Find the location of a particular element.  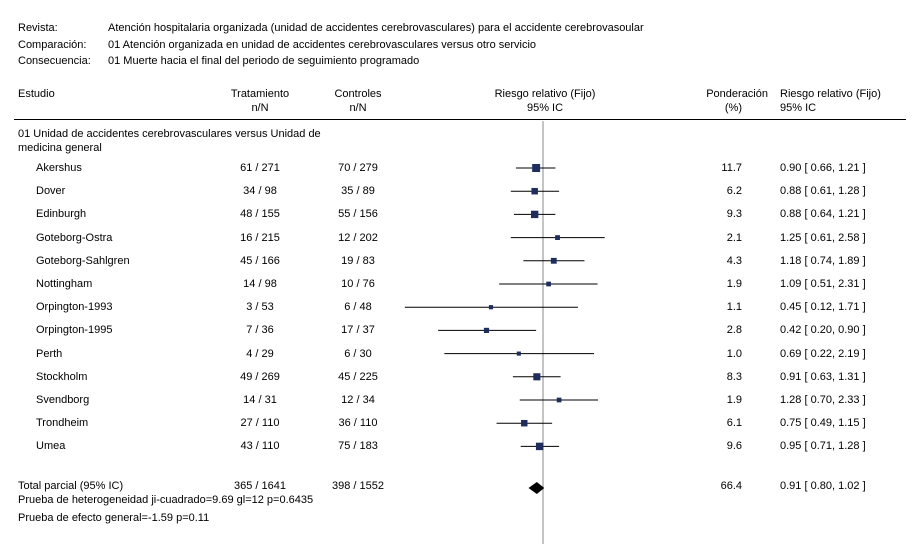

study-ci-text: 0.95 [ 0.71, 1.28 ] is located at coordinates (823, 446).